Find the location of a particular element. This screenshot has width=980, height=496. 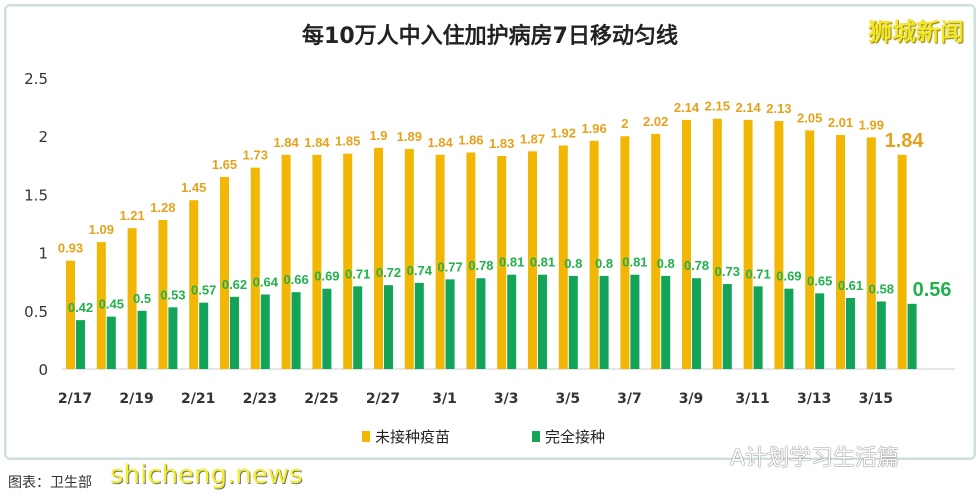

data-label: 0.58 is located at coordinates (881, 288).